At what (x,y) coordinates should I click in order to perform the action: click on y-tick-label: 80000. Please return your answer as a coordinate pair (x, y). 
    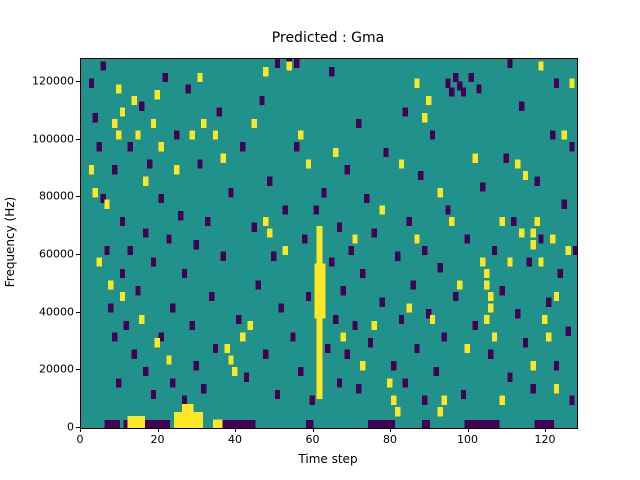
    Looking at the image, I should click on (56, 196).